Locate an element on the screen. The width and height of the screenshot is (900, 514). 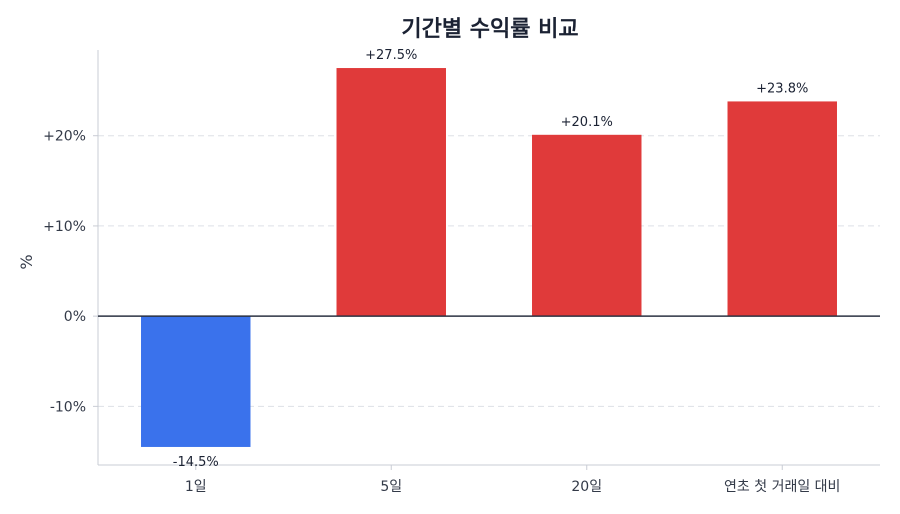
y-tick-label: +10% is located at coordinates (64, 227).